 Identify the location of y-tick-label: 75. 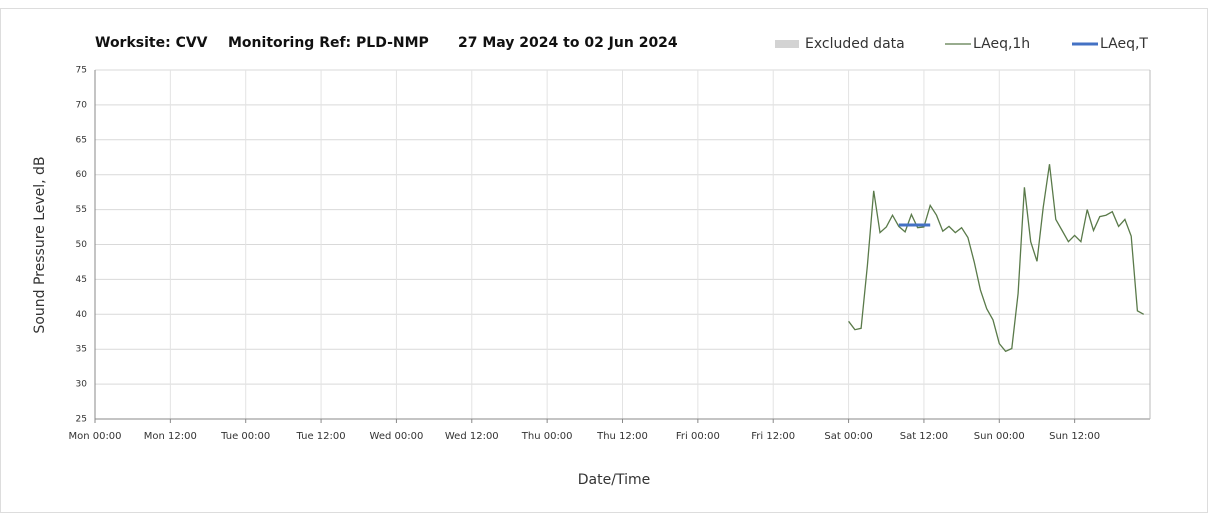
(81, 71).